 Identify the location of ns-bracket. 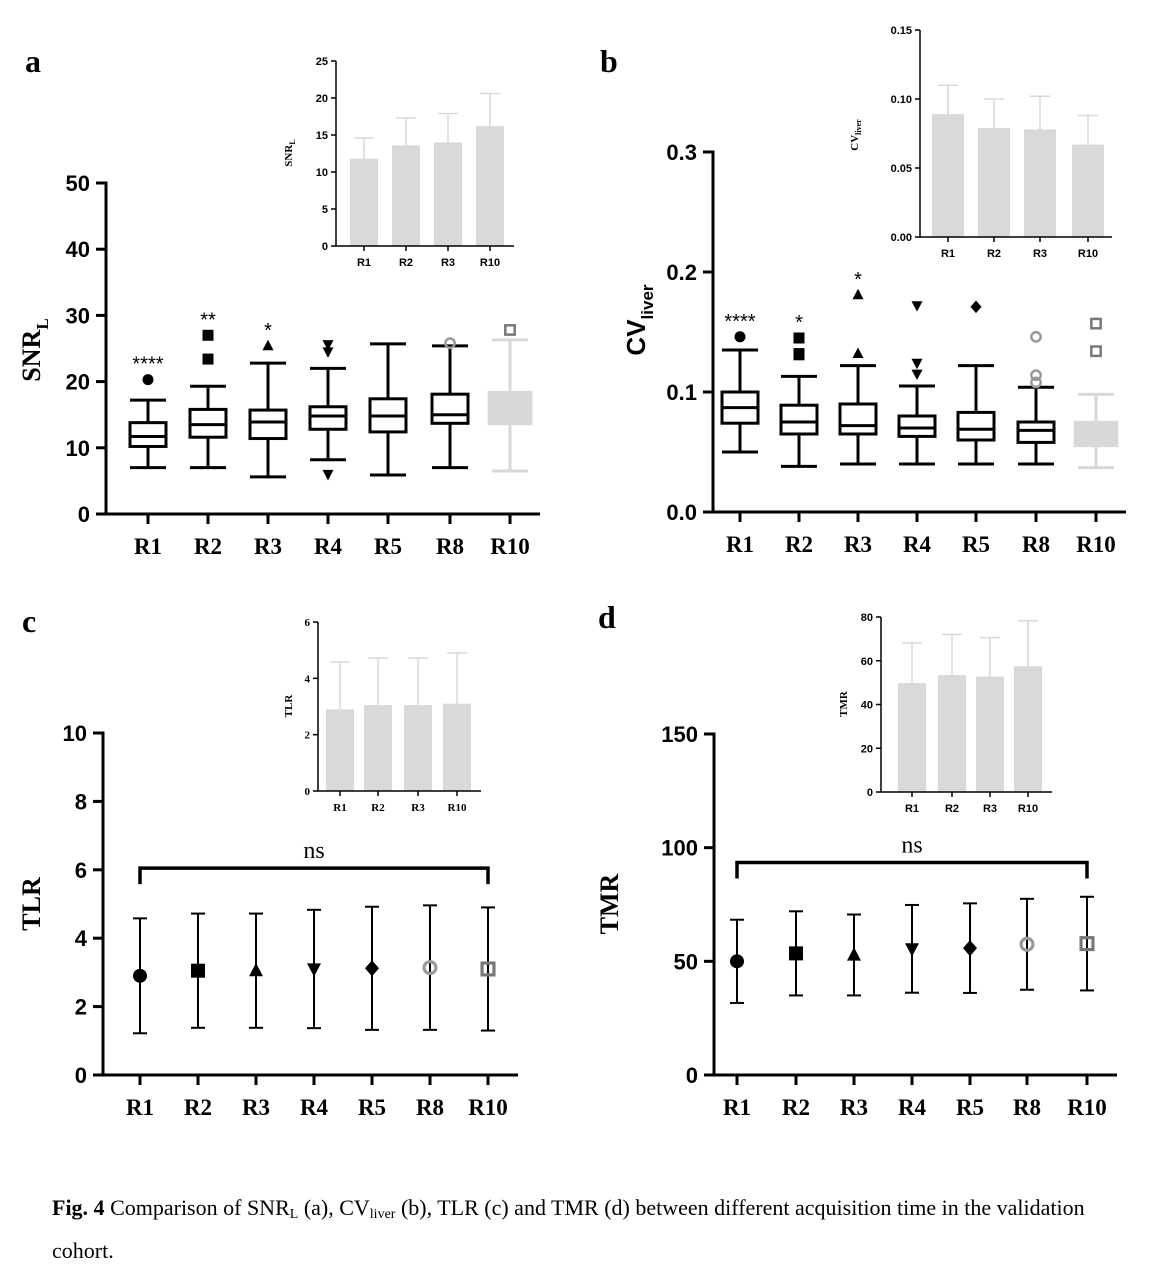
(314, 875).